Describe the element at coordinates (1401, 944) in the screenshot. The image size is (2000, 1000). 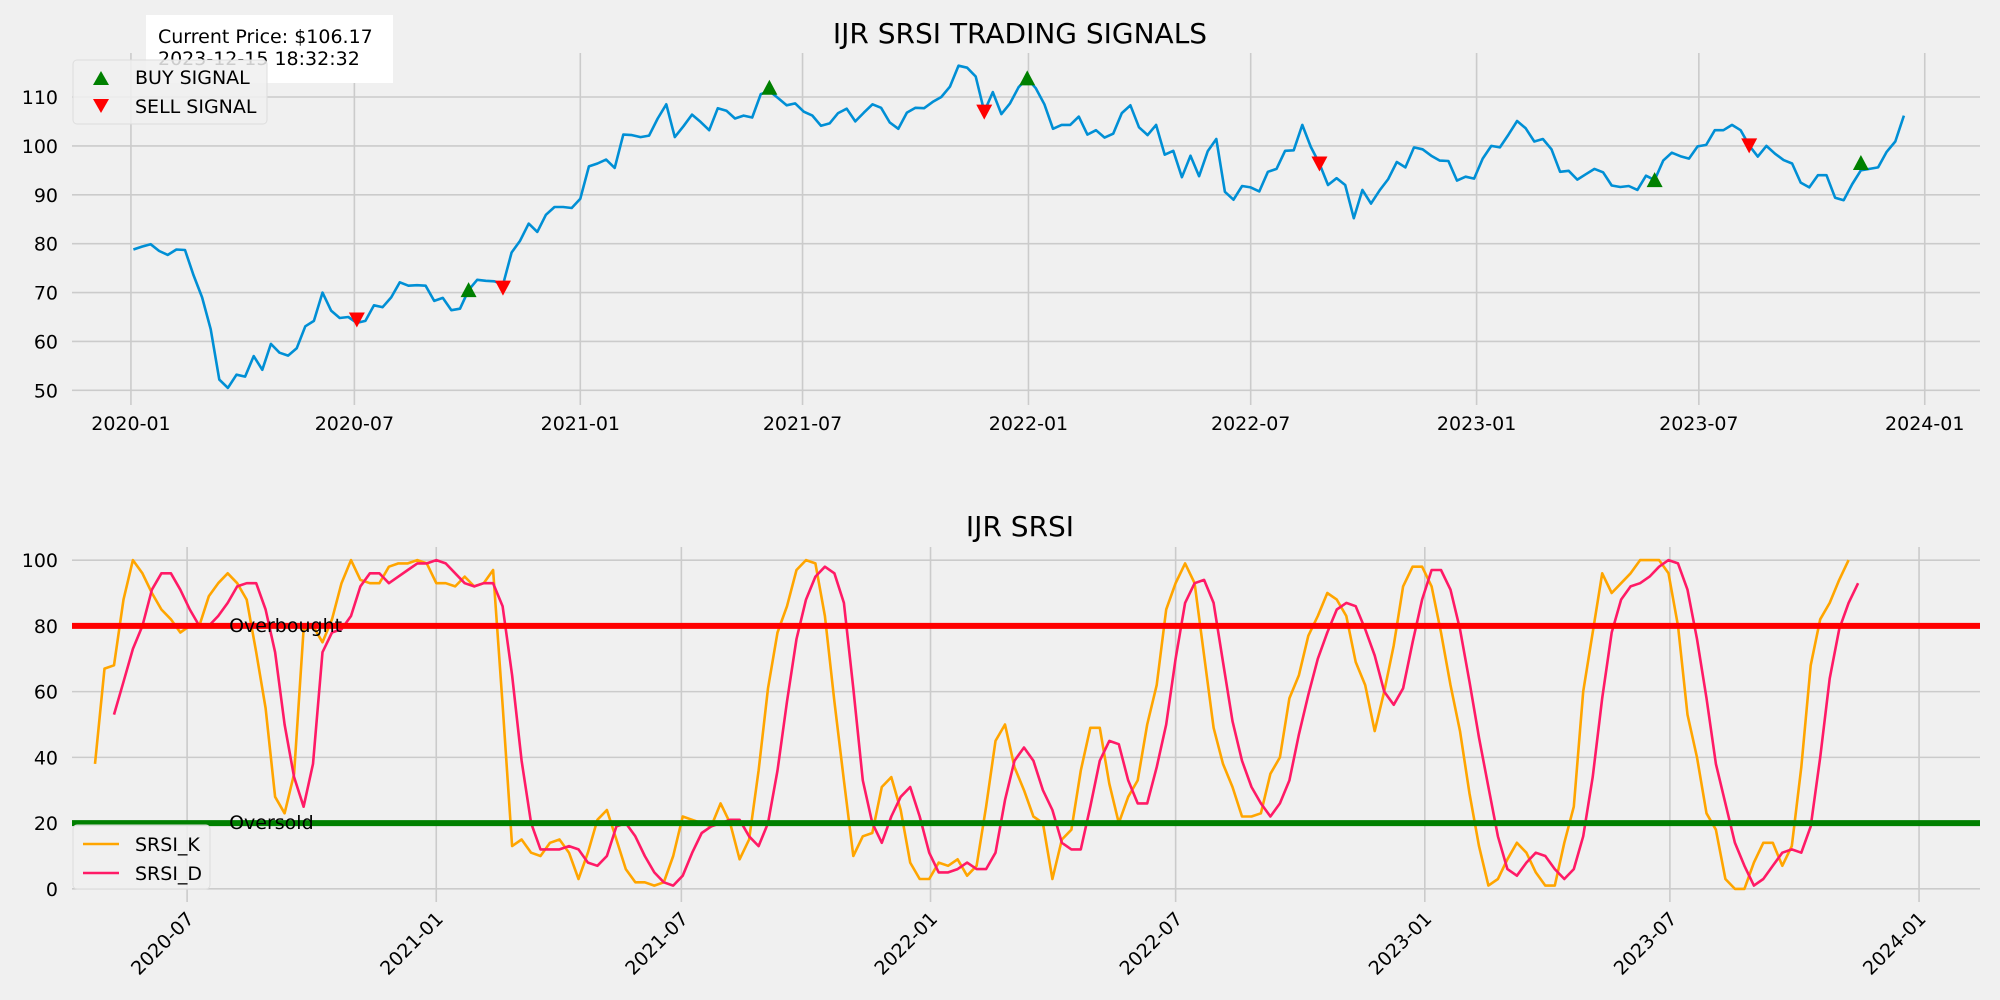
I see `srsi-x-tick-label: 2023-01` at that location.